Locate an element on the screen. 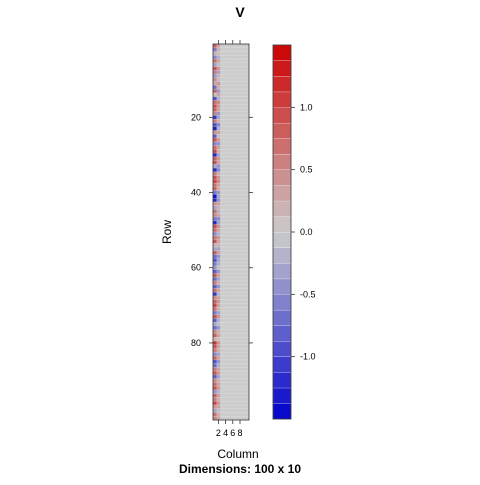 The image size is (480, 485). chart-subtitle: Dimensions: 100 x 10 is located at coordinates (240, 469).